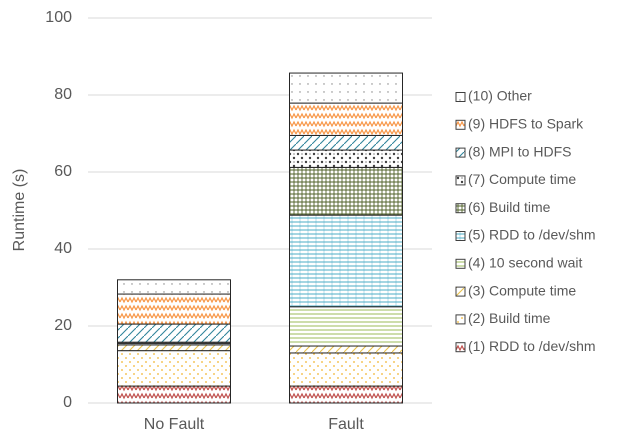 Image resolution: width=636 pixels, height=442 pixels. Describe the element at coordinates (509, 207) in the screenshot. I see `legend-label: (6) Build time` at that location.